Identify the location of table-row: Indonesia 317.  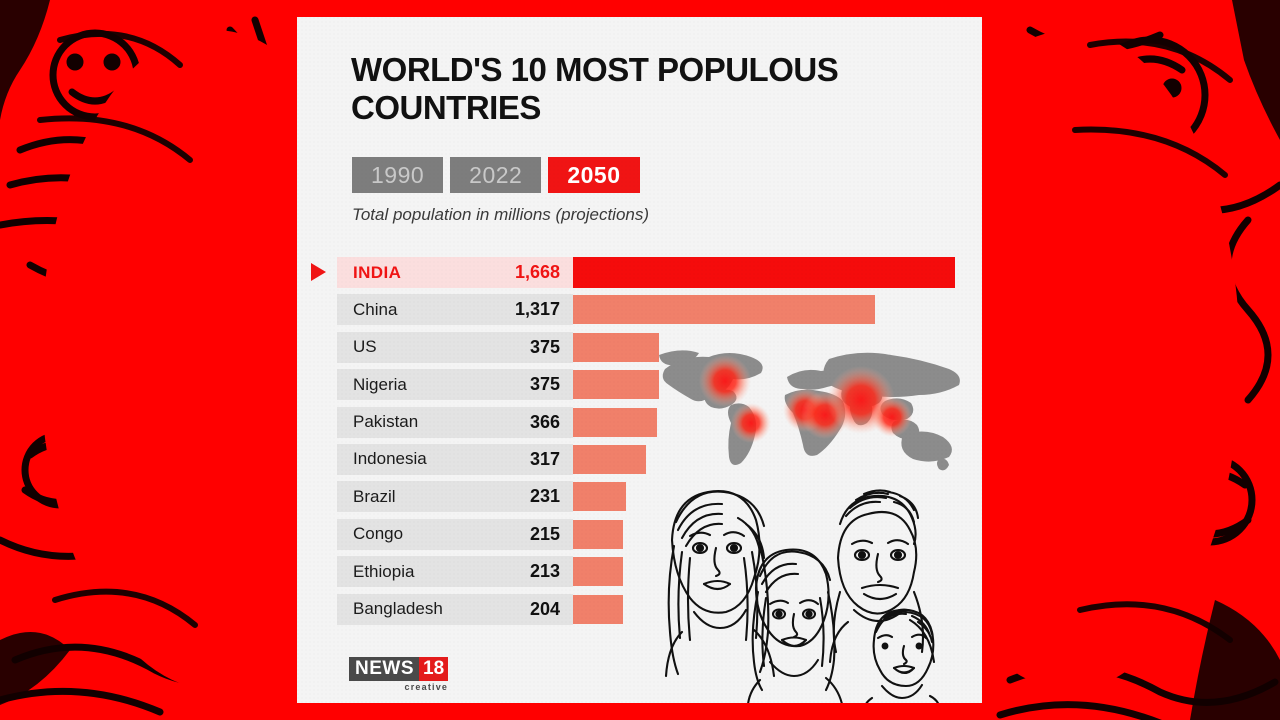
(639, 460).